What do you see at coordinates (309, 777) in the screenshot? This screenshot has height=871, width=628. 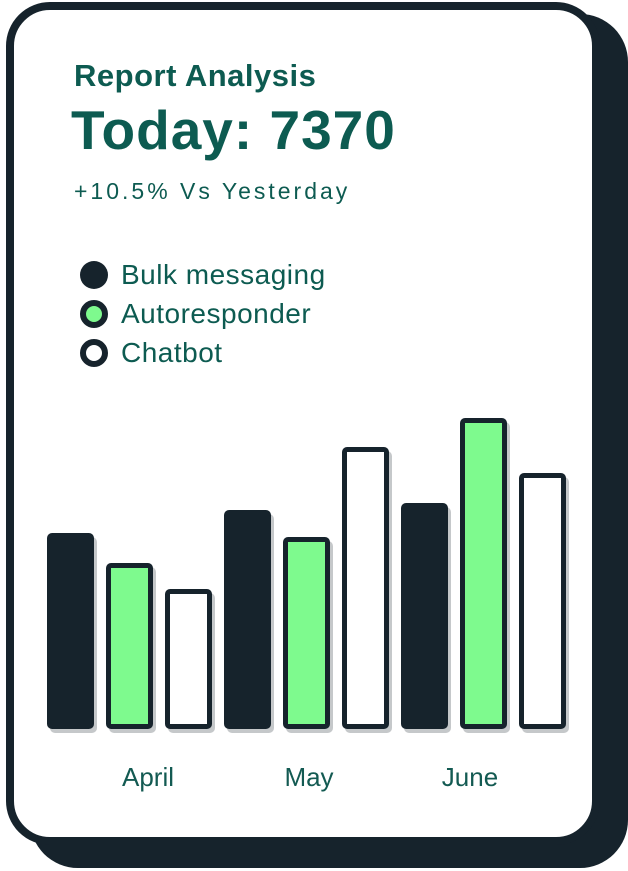 I see `x-axis-label-may: May` at bounding box center [309, 777].